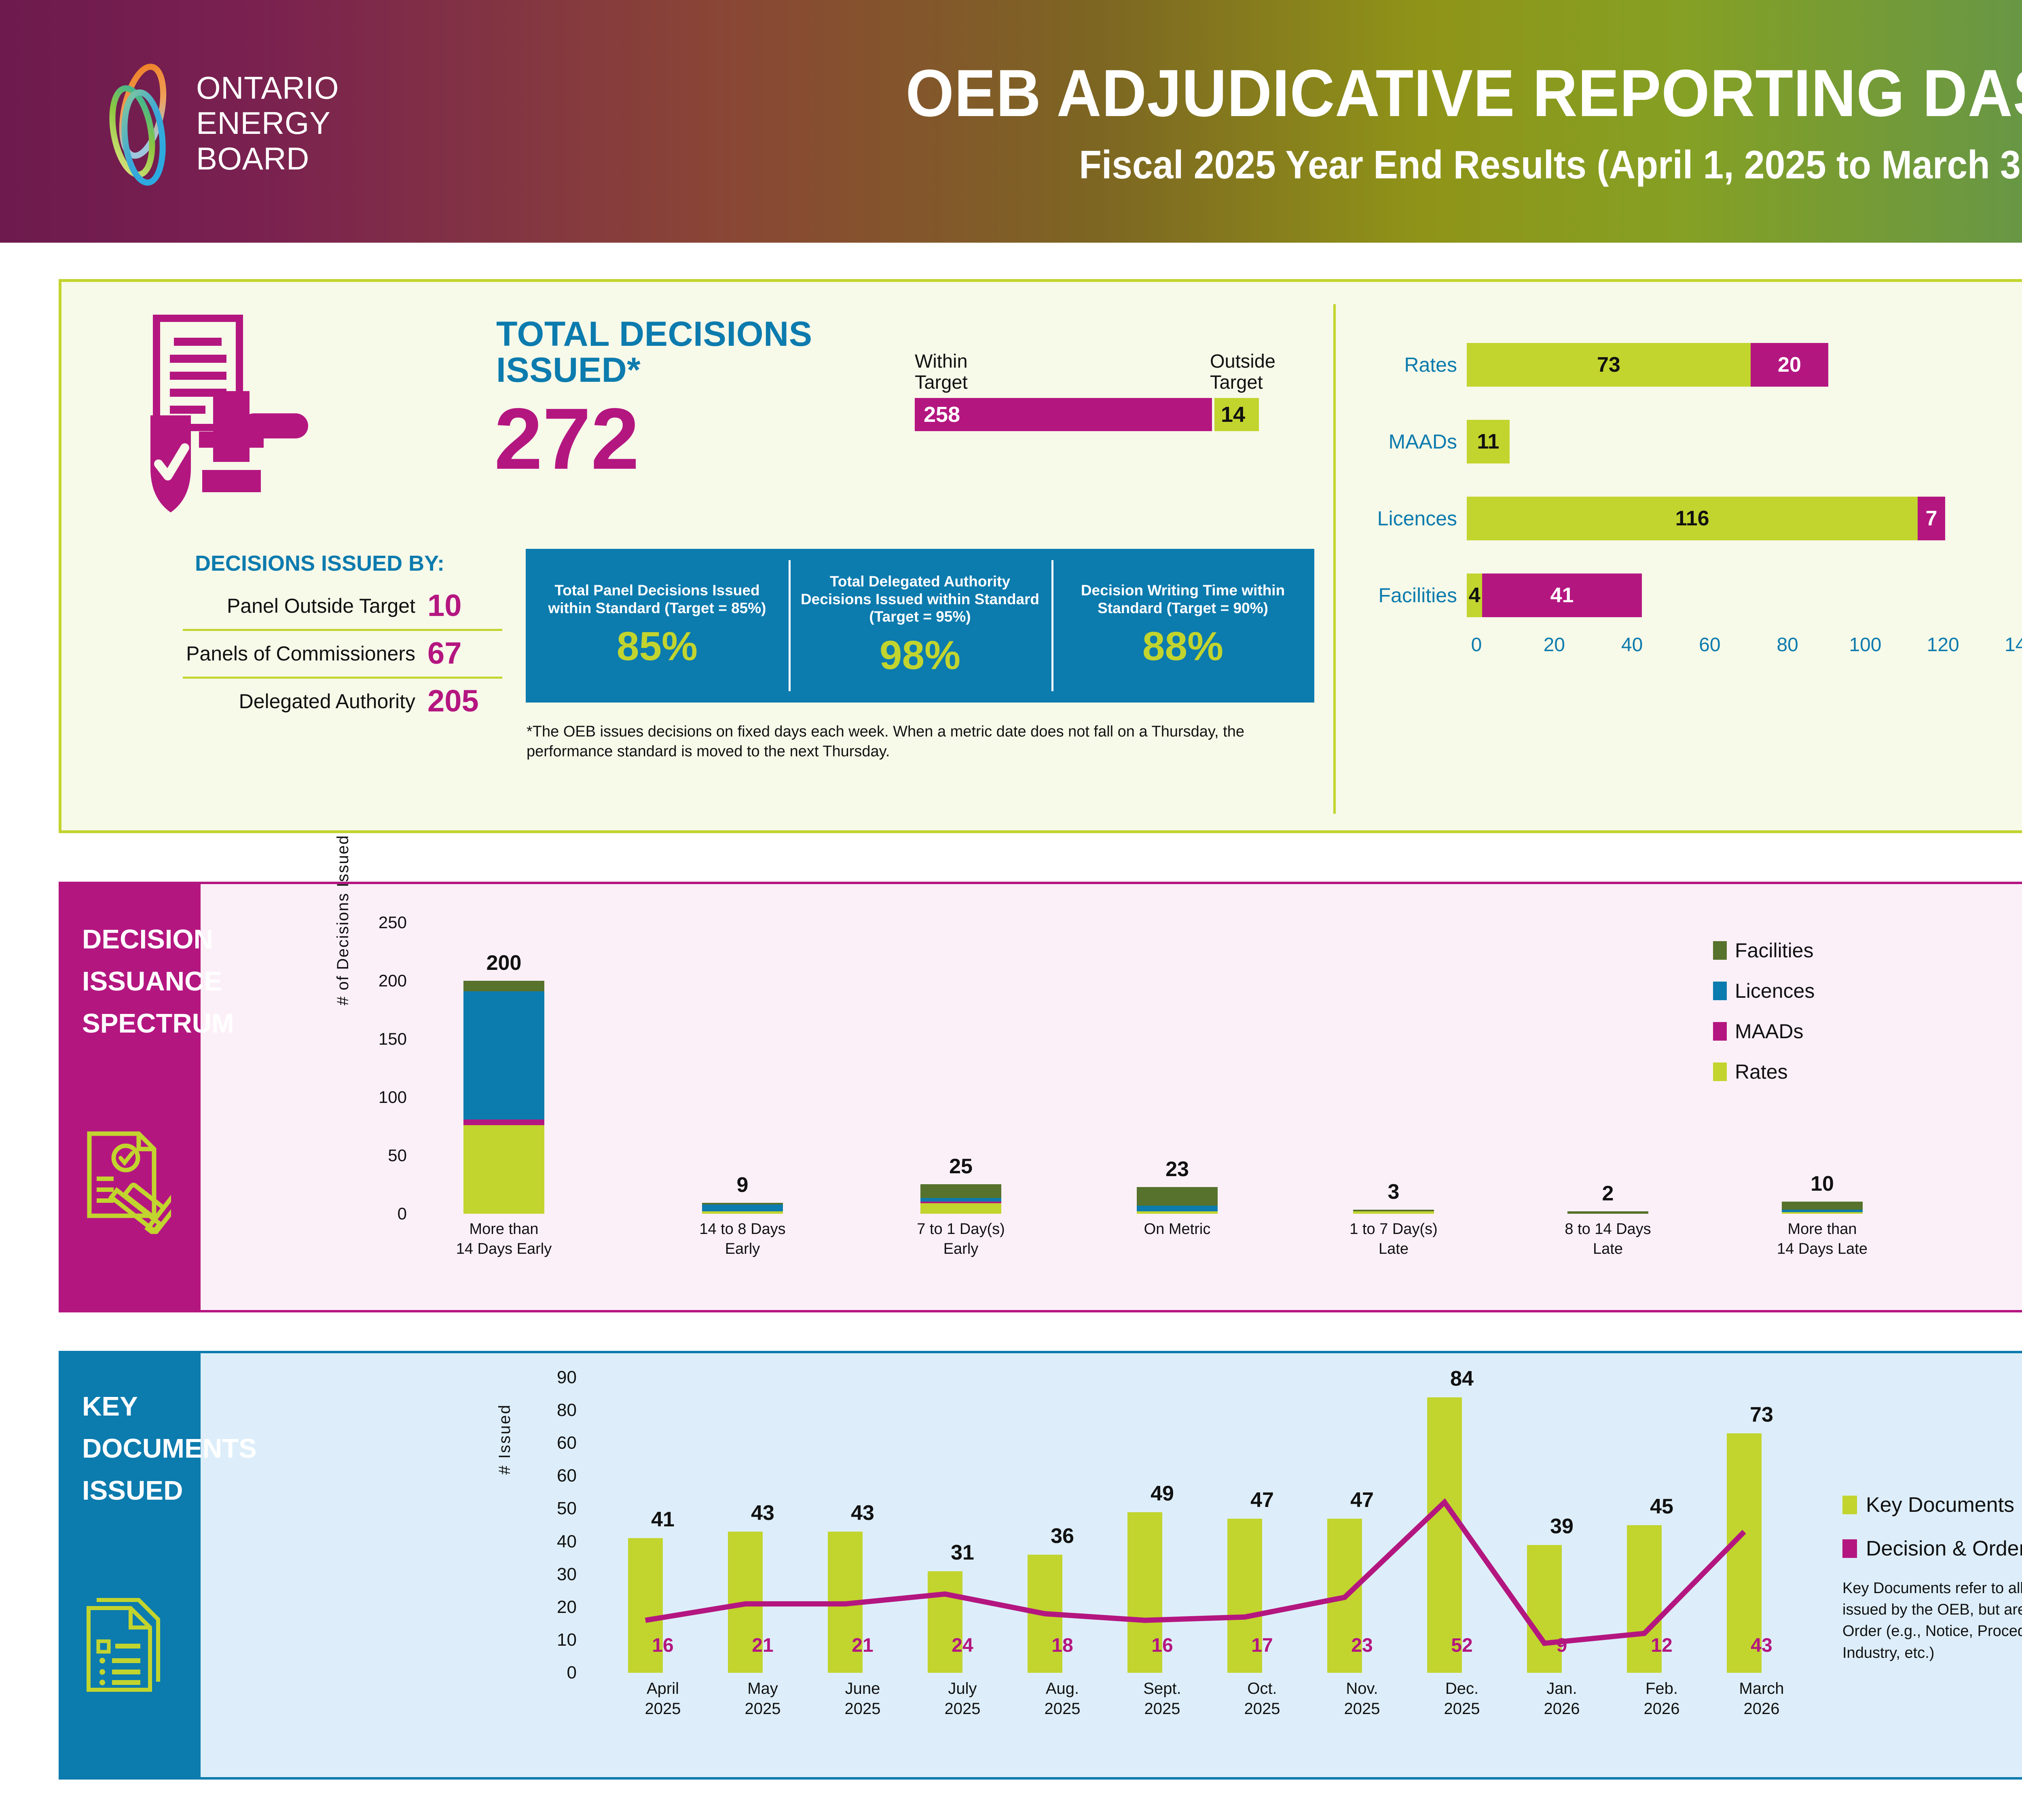 Image resolution: width=2022 pixels, height=1820 pixels. Describe the element at coordinates (1488, 441) in the screenshot. I see `hbar-value: 11` at that location.